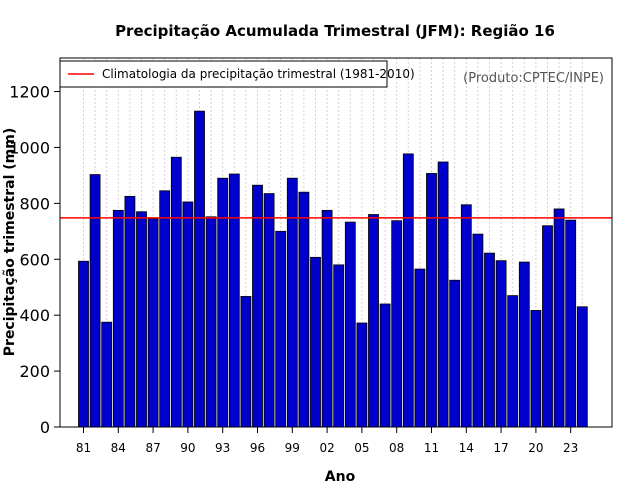 Image resolution: width=640 pixels, height=500 pixels. I want to click on bar-2017, so click(501, 344).